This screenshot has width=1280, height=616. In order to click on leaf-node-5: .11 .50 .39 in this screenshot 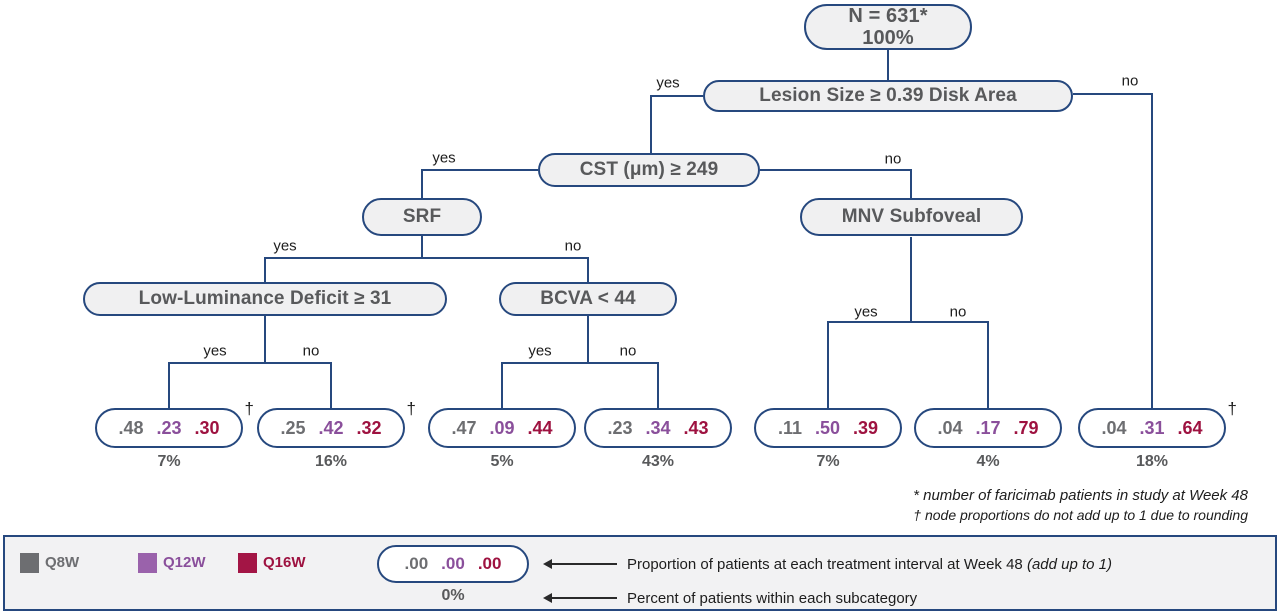, I will do `click(828, 428)`.